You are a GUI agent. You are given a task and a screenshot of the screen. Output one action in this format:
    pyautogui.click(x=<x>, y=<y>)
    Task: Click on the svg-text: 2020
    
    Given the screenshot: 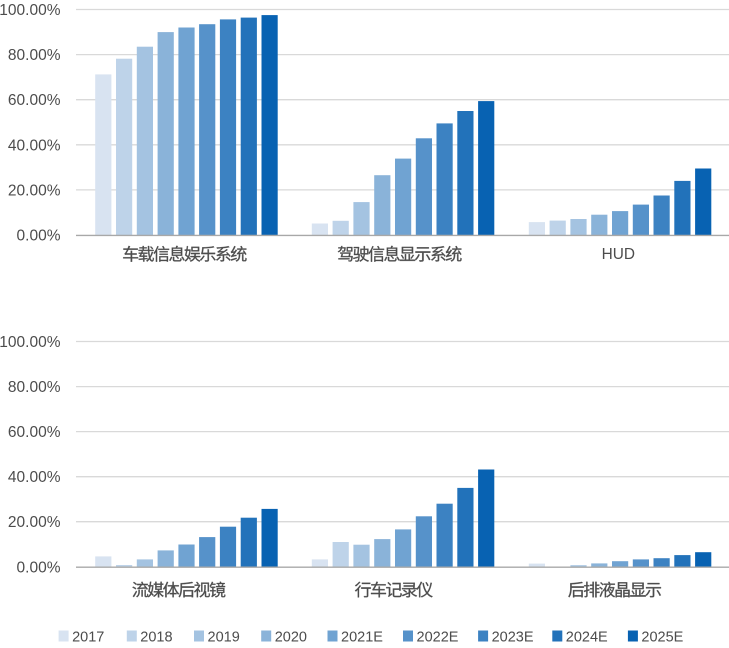 What is the action you would take?
    pyautogui.click(x=291, y=636)
    